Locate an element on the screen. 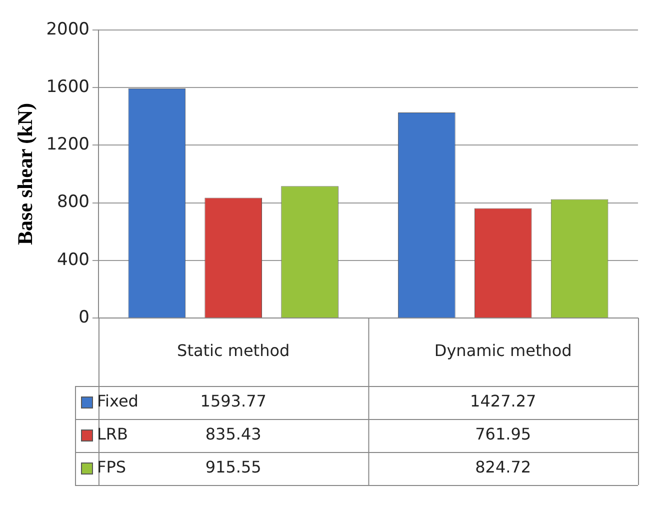 The height and width of the screenshot is (506, 659). y-tick-label: 0 is located at coordinates (84, 317).